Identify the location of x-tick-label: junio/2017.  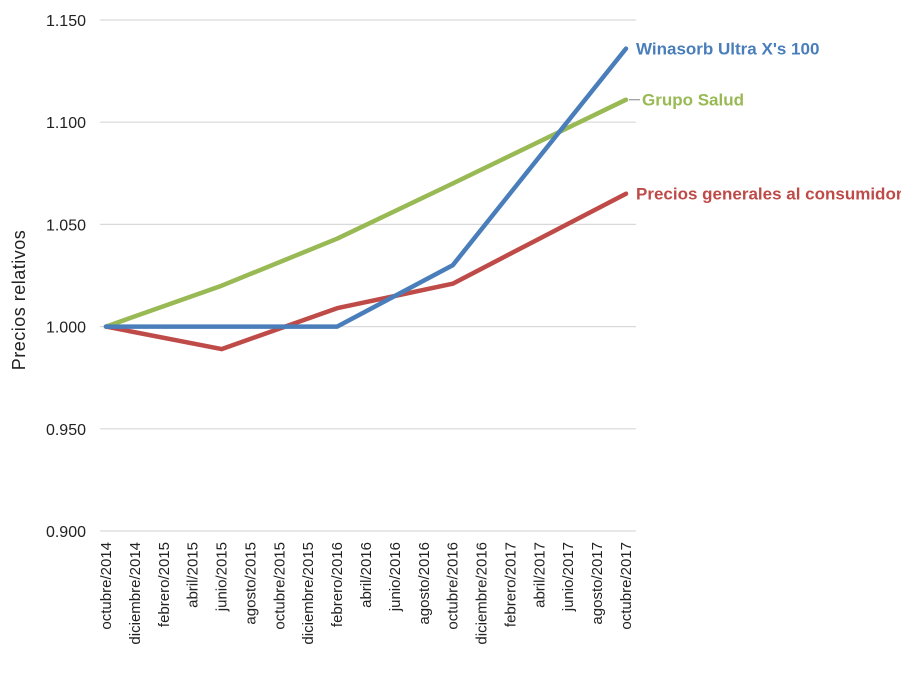
(568, 577).